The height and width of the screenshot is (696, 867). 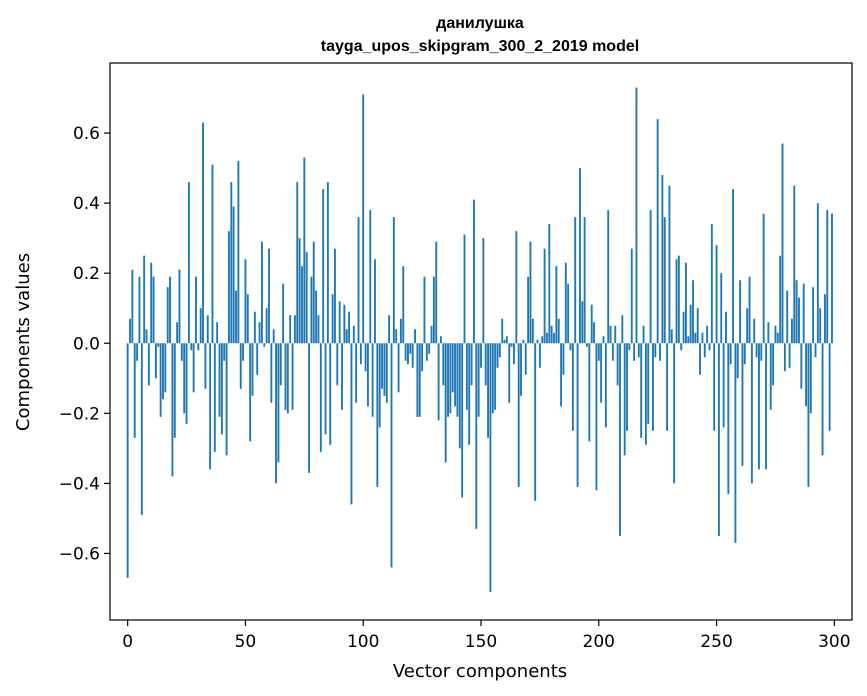 What do you see at coordinates (716, 642) in the screenshot?
I see `x-tick-label: 250` at bounding box center [716, 642].